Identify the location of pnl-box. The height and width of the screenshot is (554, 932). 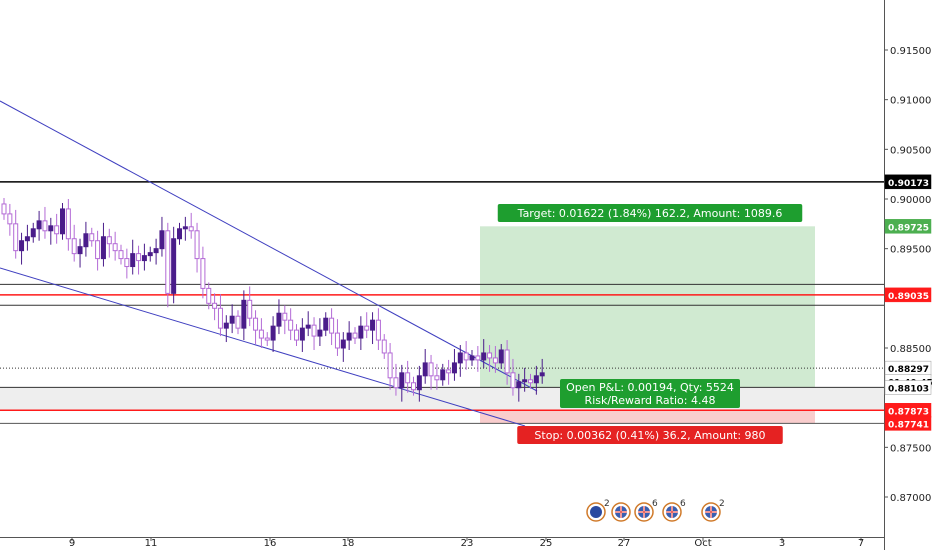
(650, 393).